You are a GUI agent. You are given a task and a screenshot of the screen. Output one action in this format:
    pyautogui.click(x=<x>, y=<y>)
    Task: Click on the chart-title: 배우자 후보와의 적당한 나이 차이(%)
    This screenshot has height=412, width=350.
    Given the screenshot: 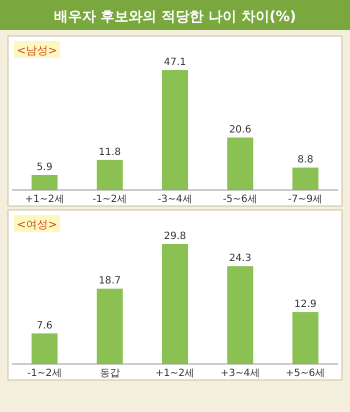 What is the action you would take?
    pyautogui.click(x=175, y=17)
    